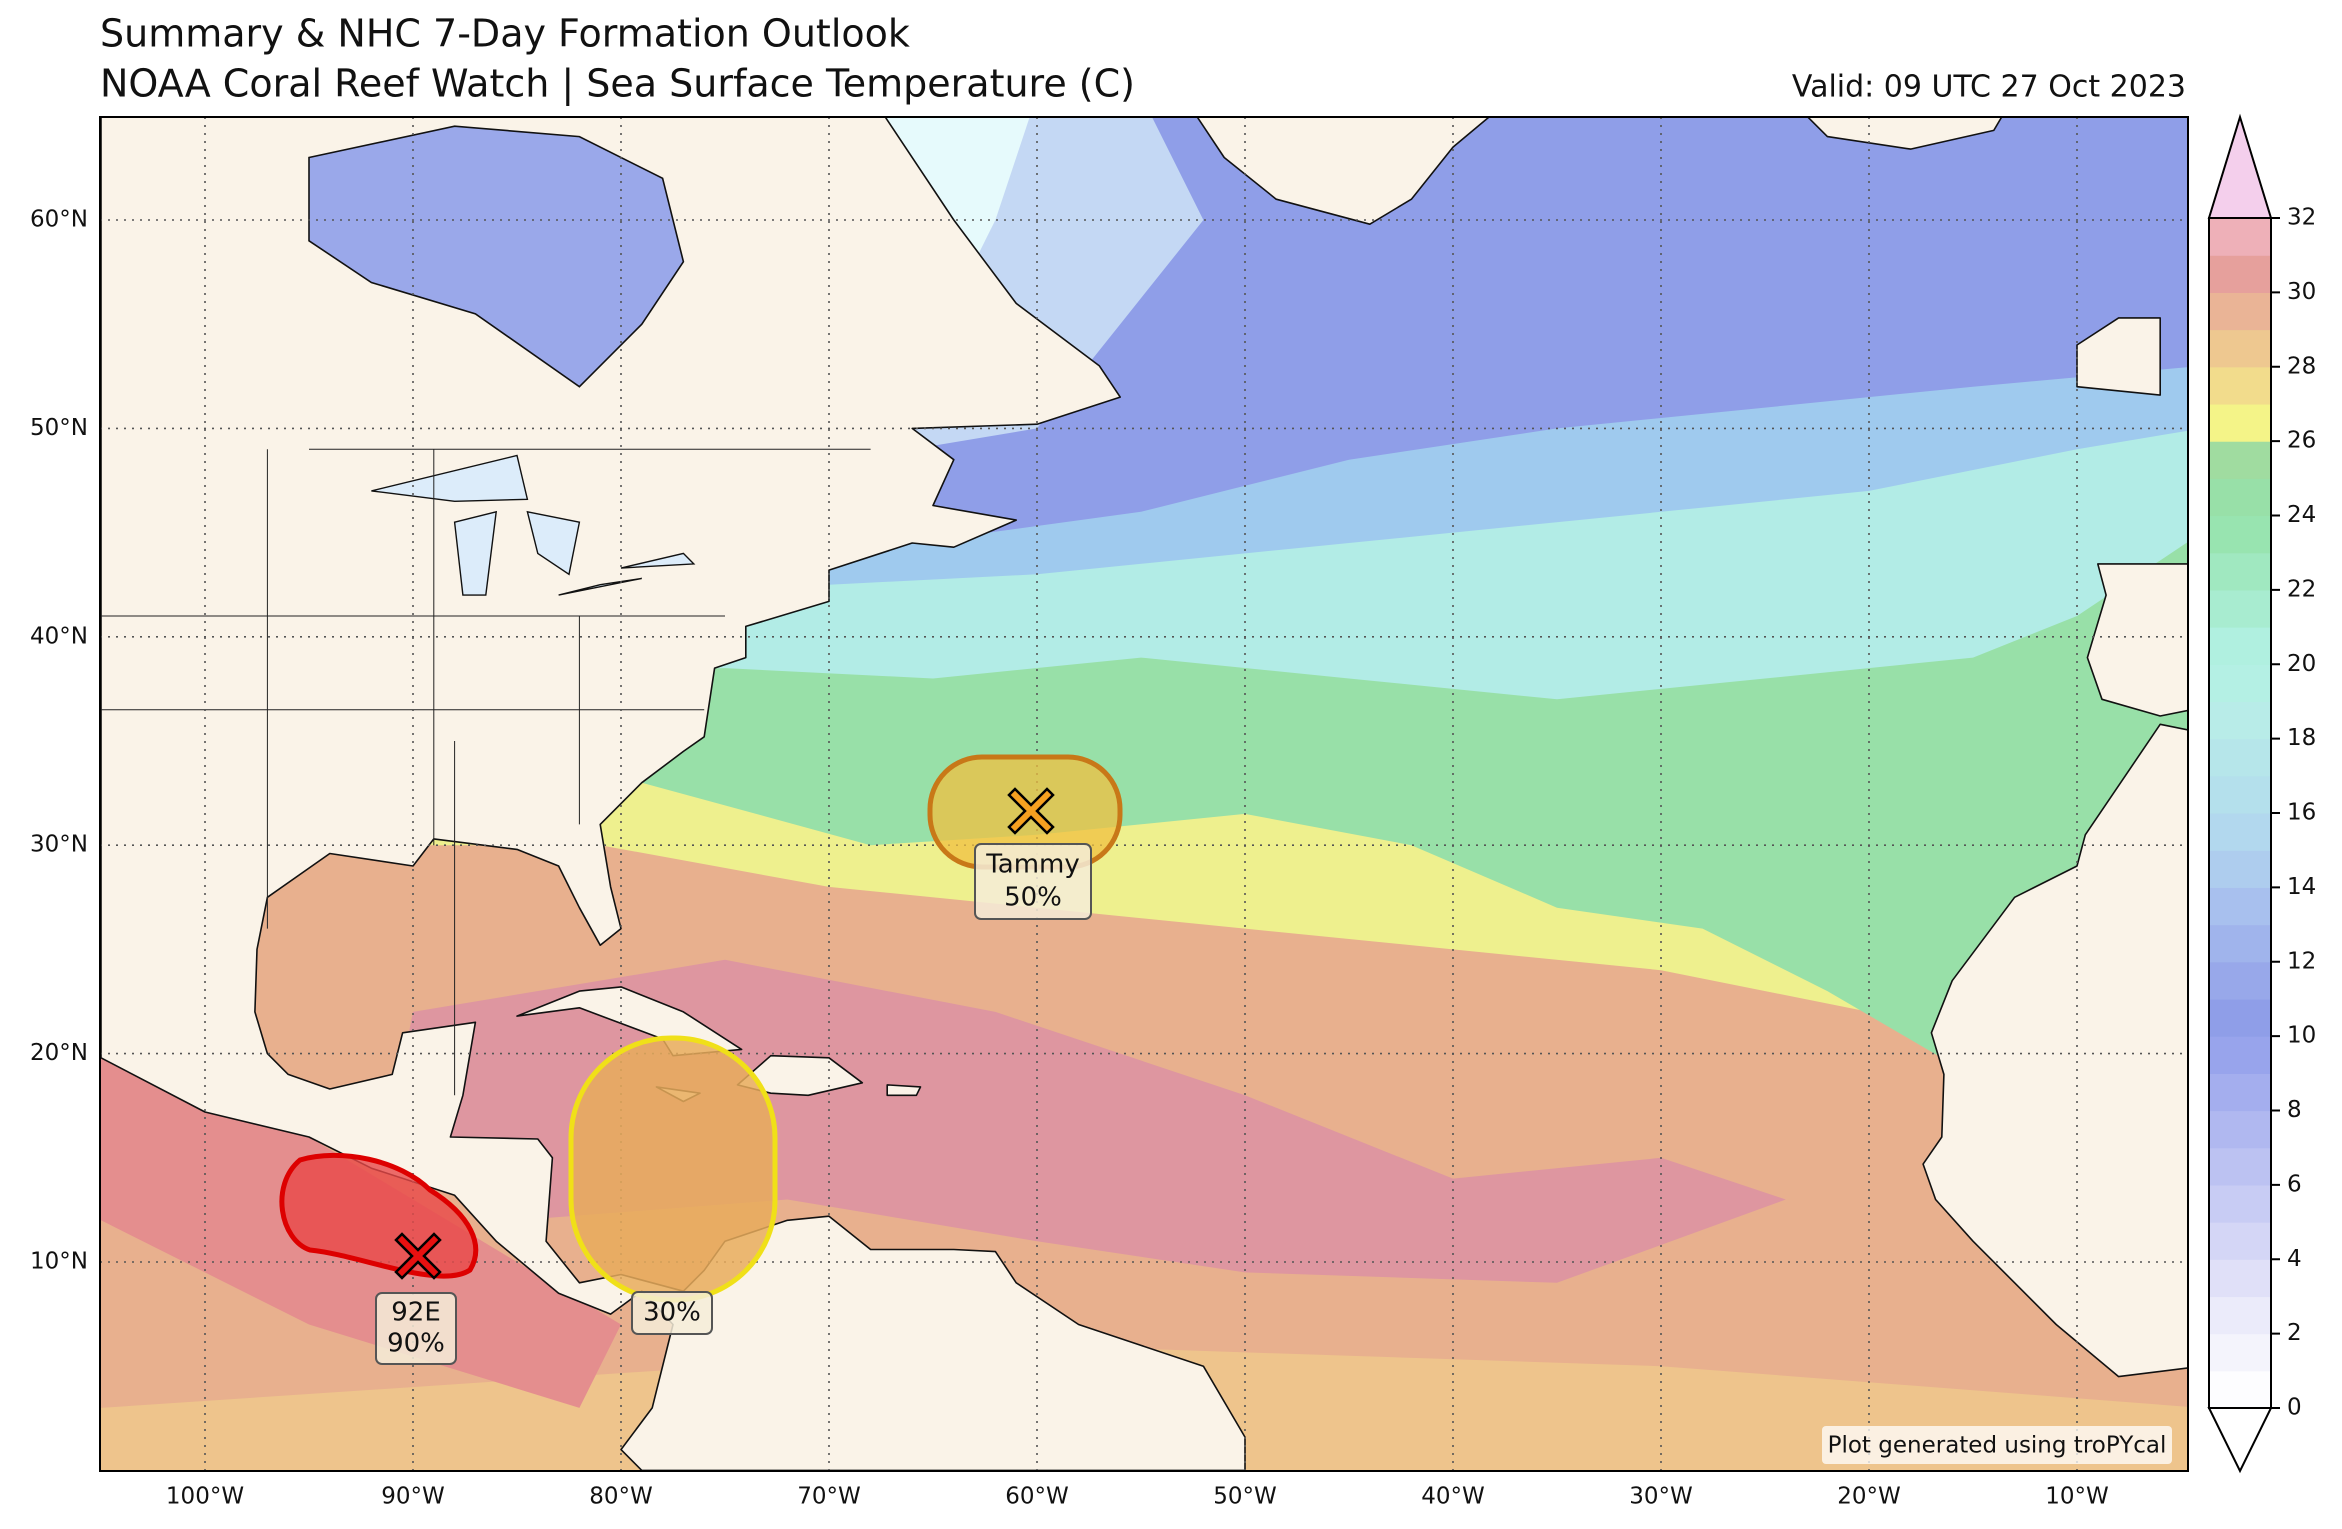 The width and height of the screenshot is (2342, 1529). I want to click on colorbar-label: 0, so click(2294, 1408).